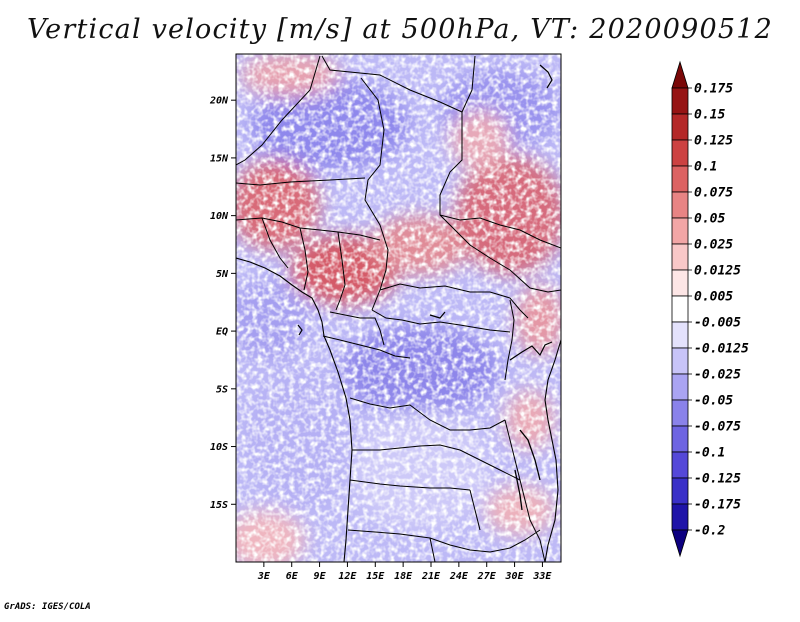 This screenshot has width=800, height=622. What do you see at coordinates (459, 576) in the screenshot?
I see `lon-tick-label: 24E` at bounding box center [459, 576].